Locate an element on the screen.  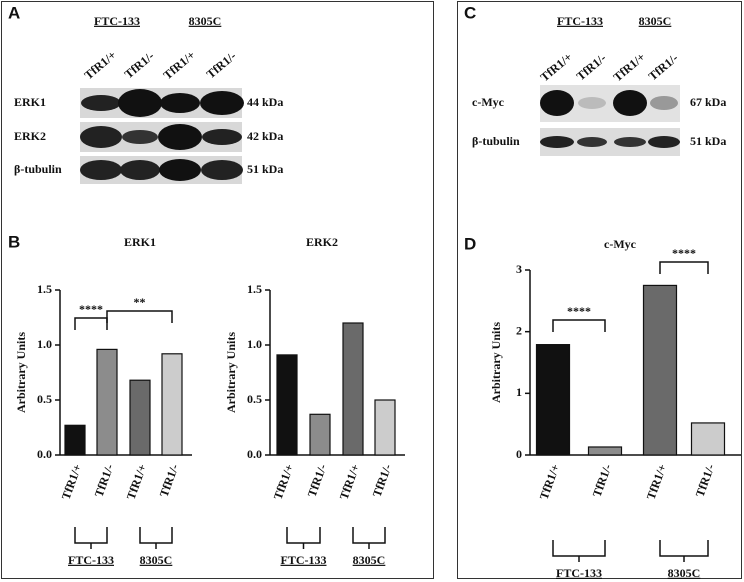
panel-label: A is located at coordinates (14, 12).